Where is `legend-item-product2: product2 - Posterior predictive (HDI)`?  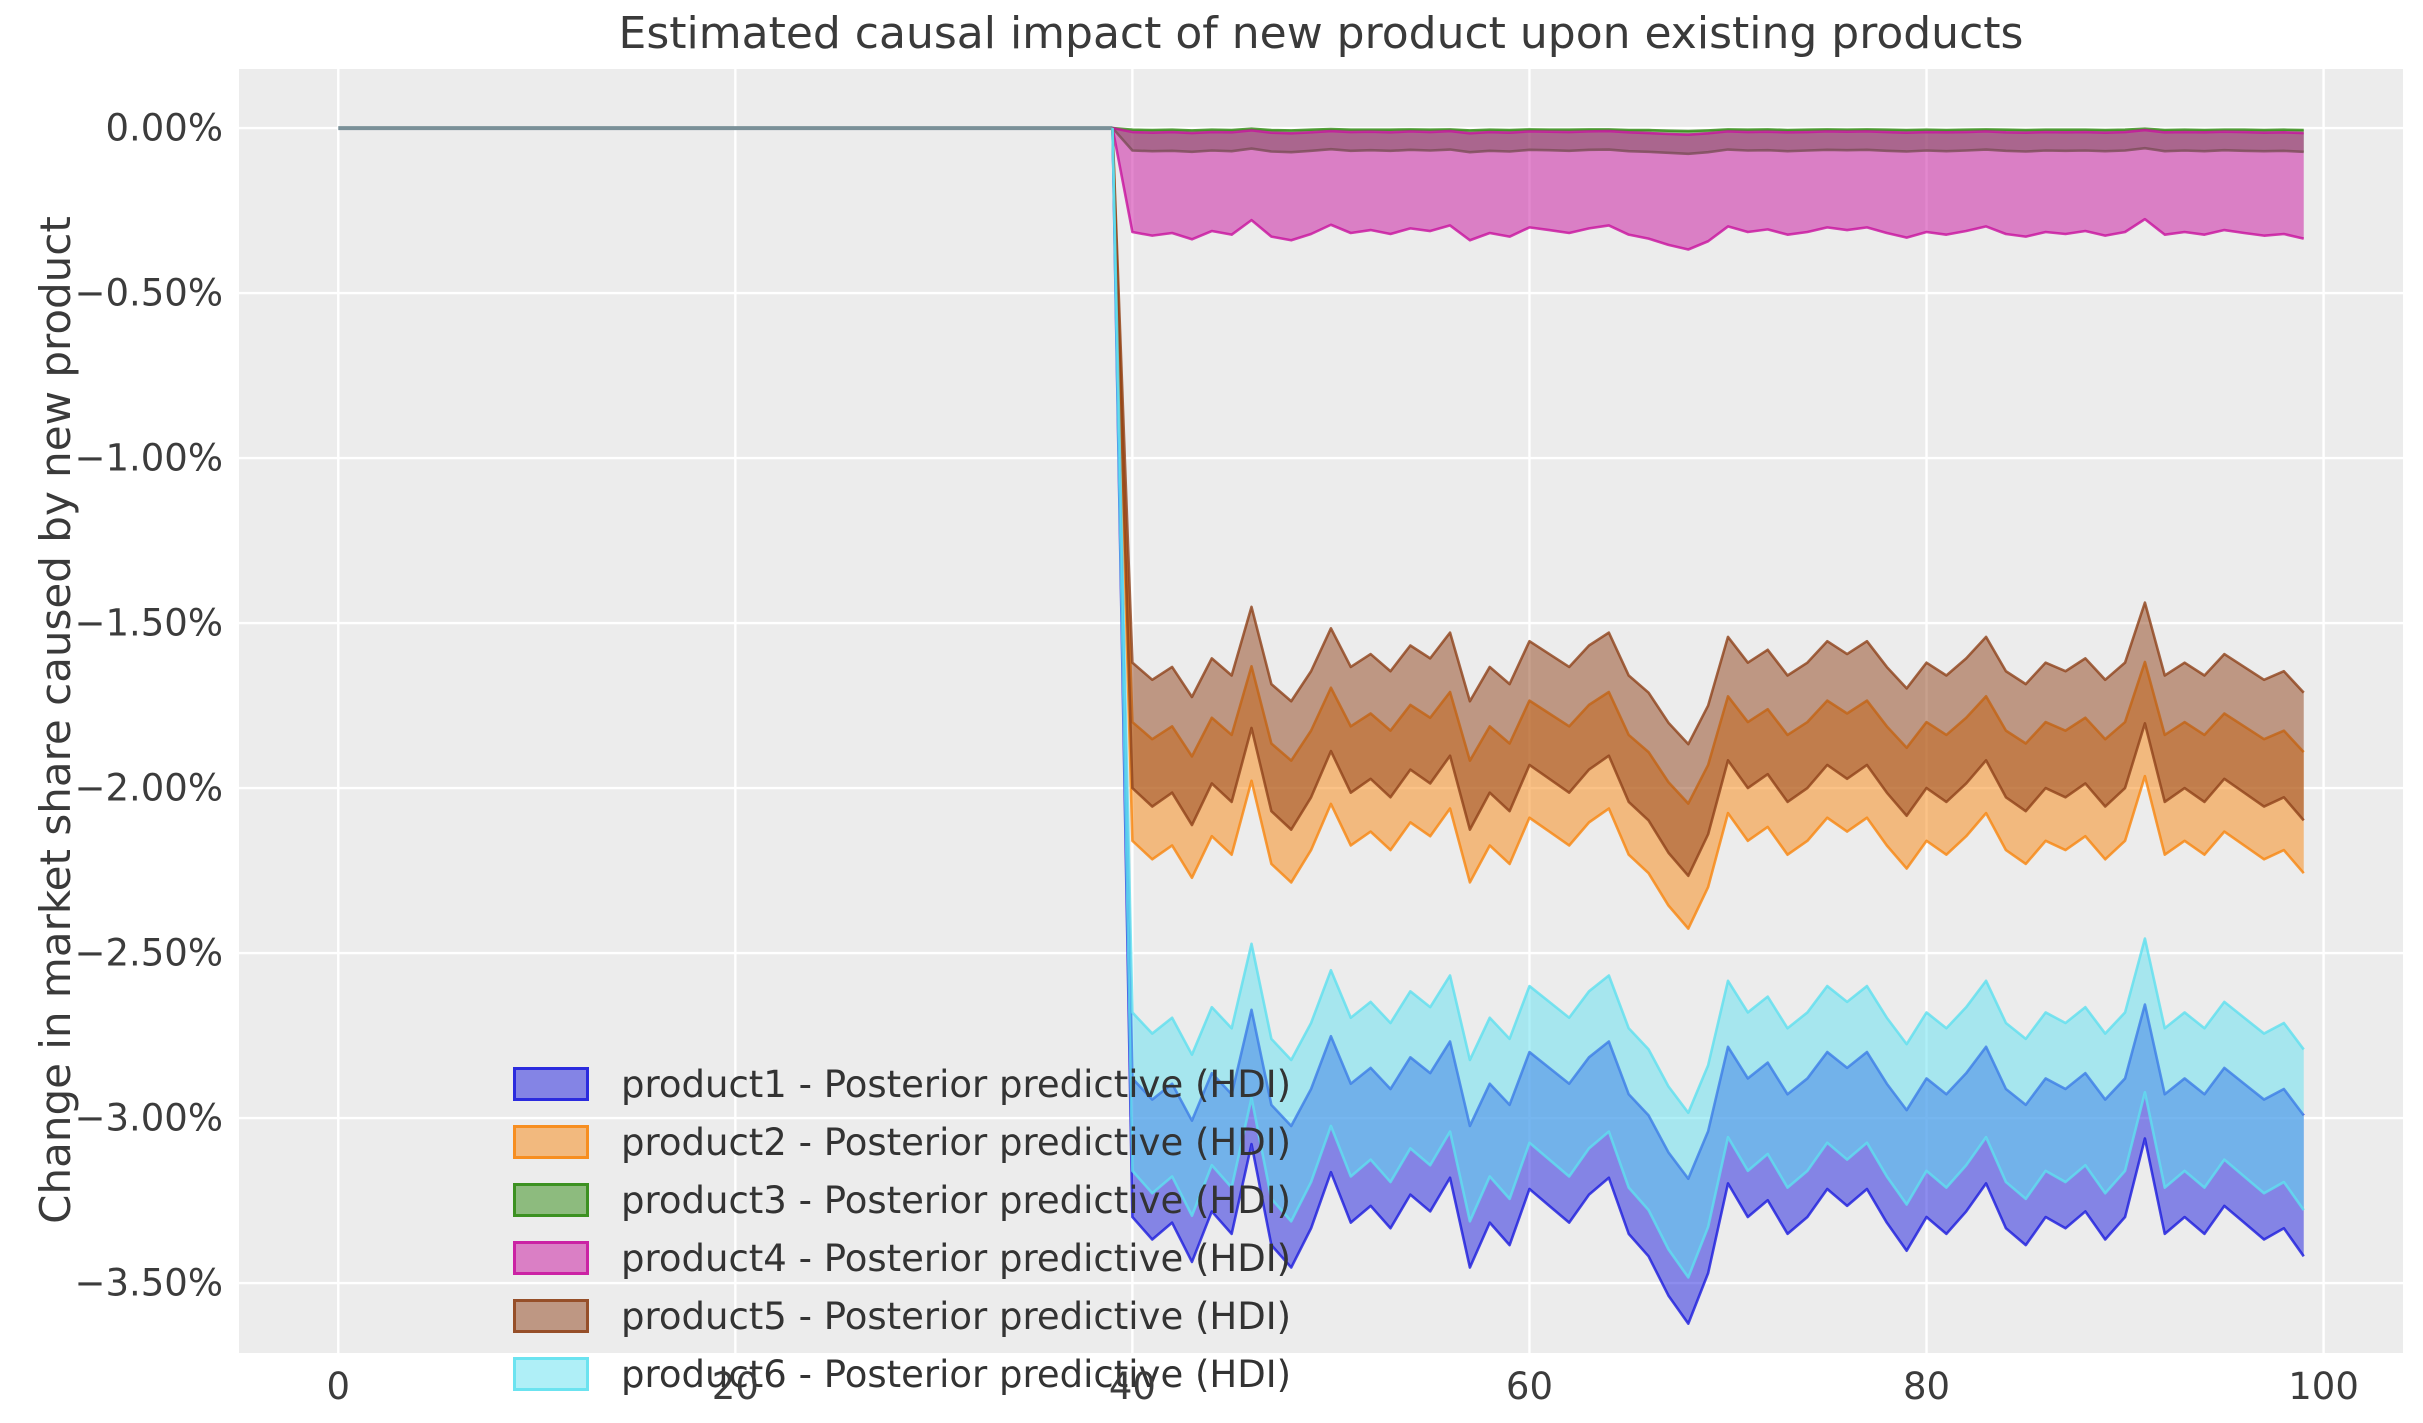
legend-item-product2: product2 - Posterior predictive (HDI) is located at coordinates (902, 1142).